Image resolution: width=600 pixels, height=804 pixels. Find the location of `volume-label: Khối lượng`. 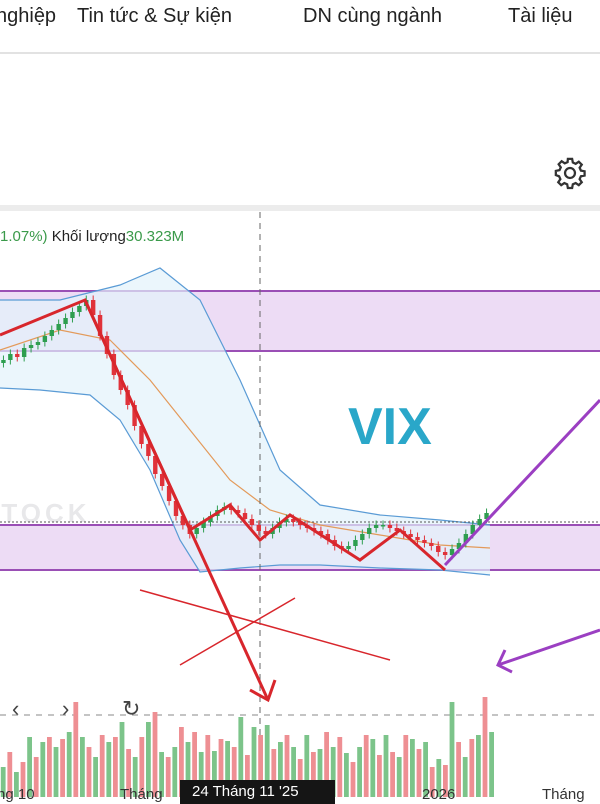

volume-label: Khối lượng is located at coordinates (88, 236).